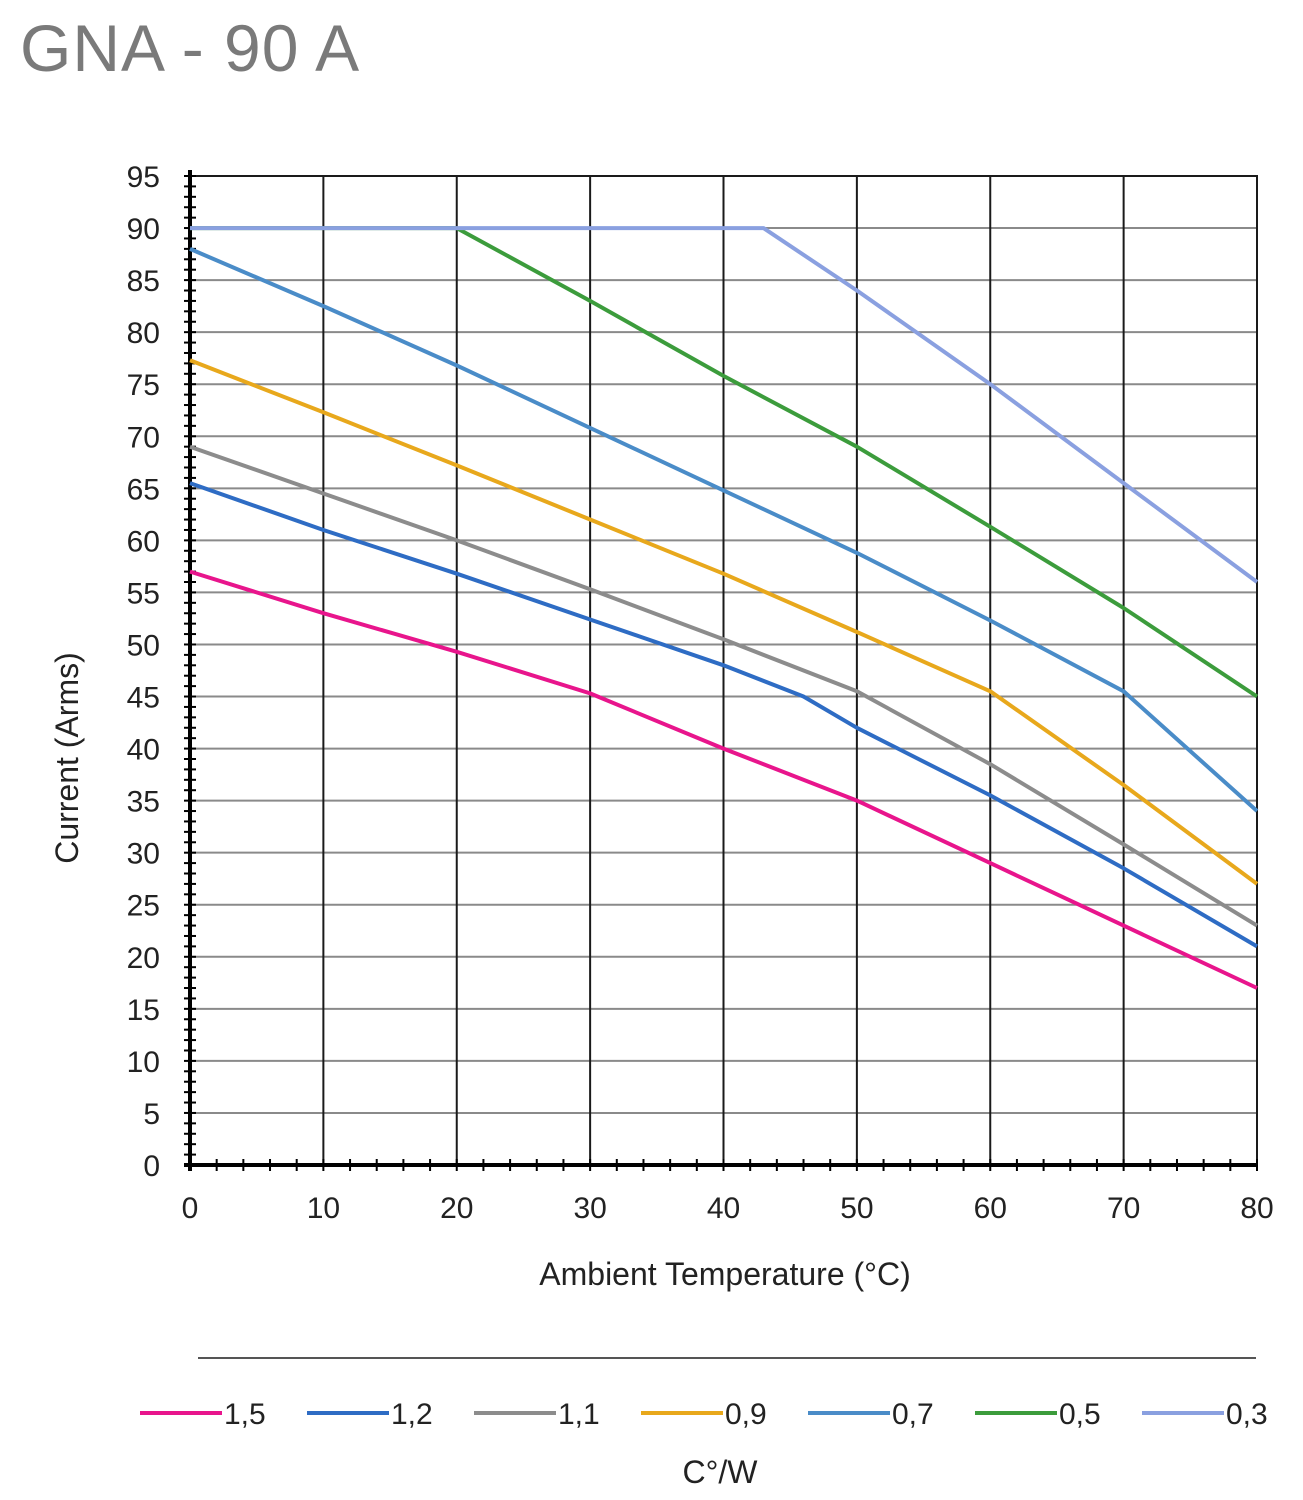 Image resolution: width=1303 pixels, height=1500 pixels. I want to click on x-tick-label: 70, so click(1123, 1208).